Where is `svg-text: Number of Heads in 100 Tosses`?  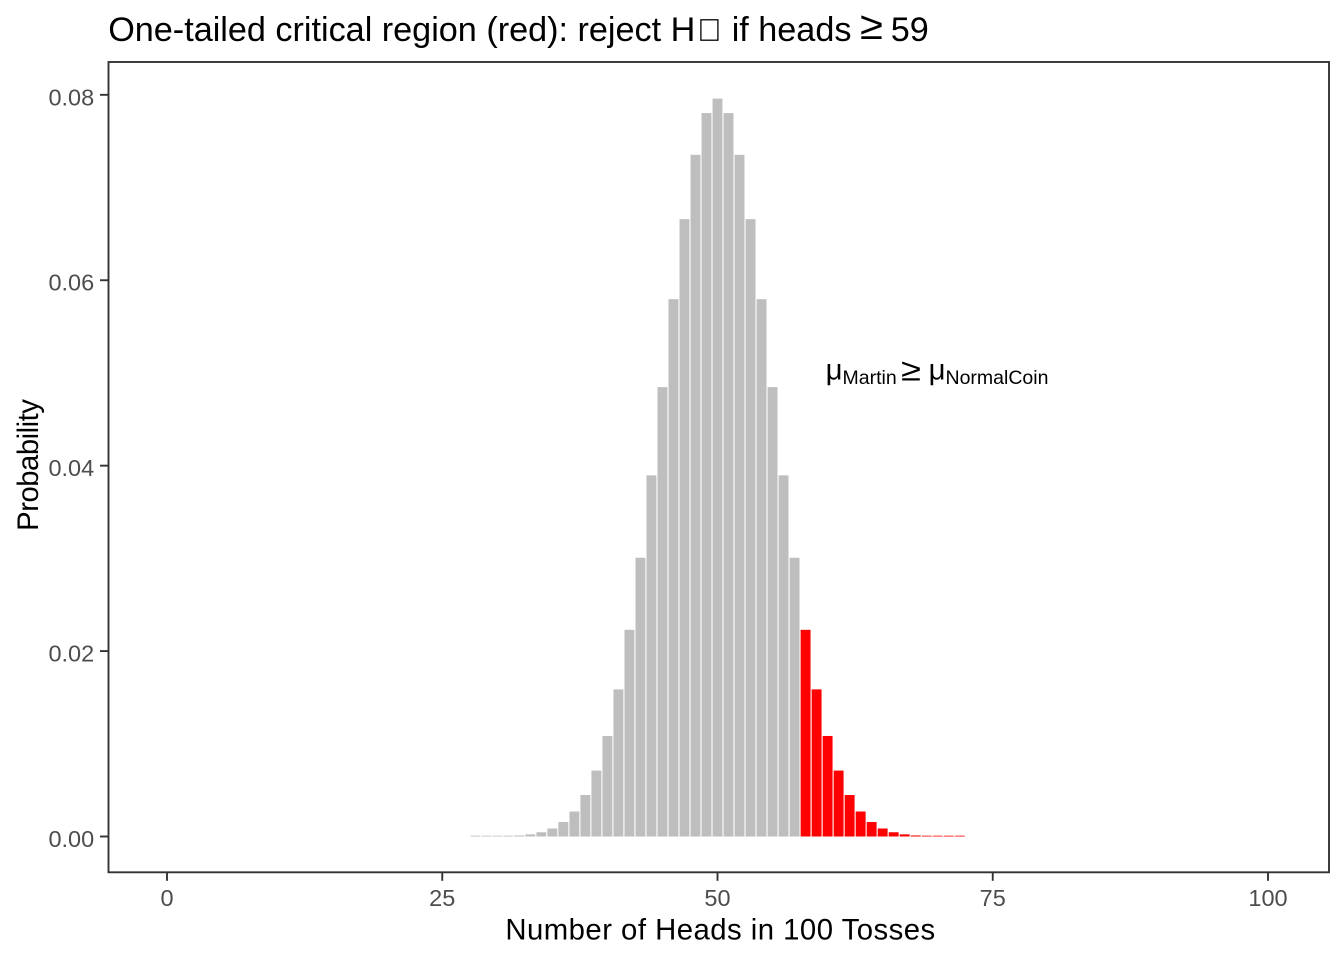
svg-text: Number of Heads in 100 Tosses is located at coordinates (720, 930).